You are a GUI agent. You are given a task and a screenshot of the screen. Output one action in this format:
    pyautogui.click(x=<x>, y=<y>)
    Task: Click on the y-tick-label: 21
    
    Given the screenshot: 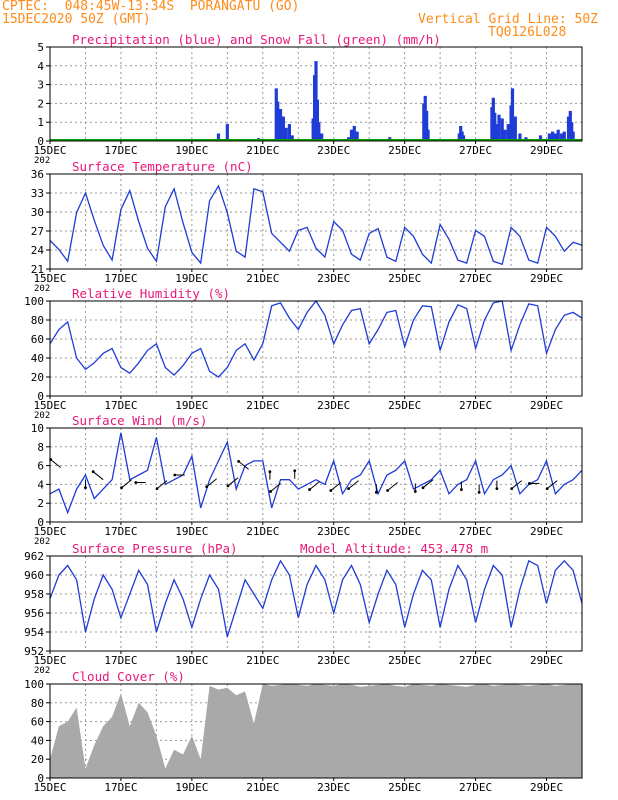 What is the action you would take?
    pyautogui.click(x=37, y=269)
    